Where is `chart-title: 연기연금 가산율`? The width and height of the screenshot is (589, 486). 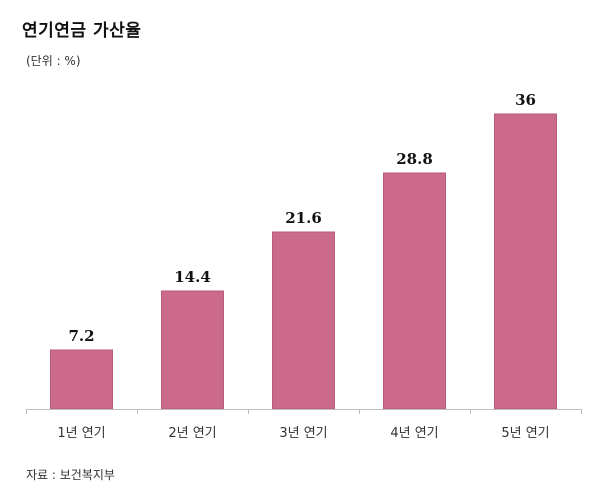
chart-title: 연기연금 가산율 is located at coordinates (82, 31).